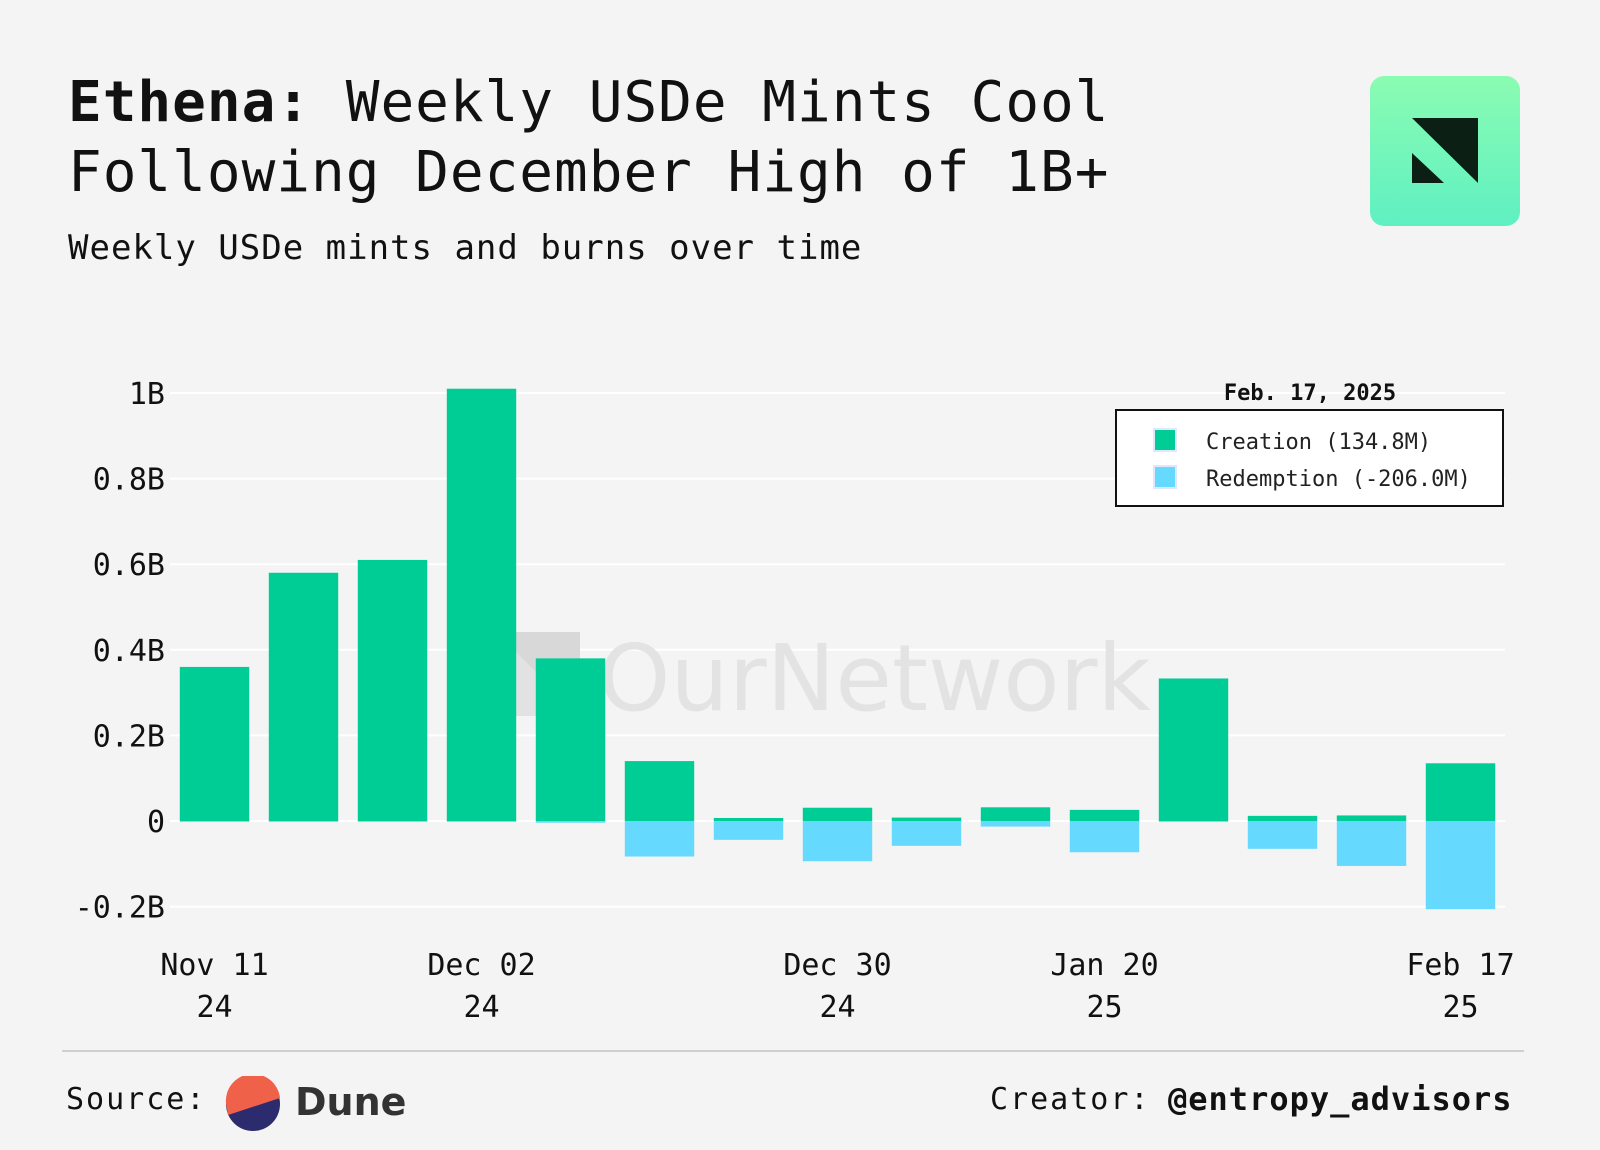 Image resolution: width=1600 pixels, height=1150 pixels. What do you see at coordinates (1165, 440) in the screenshot?
I see `legend-swatch-creation` at bounding box center [1165, 440].